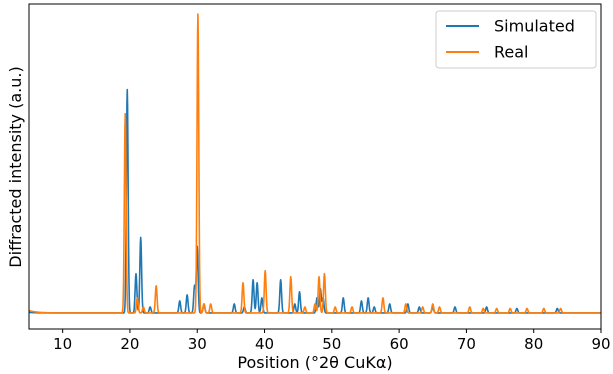  I want to click on y-axis-label: Diffracted intensity (a.u.), so click(15, 166).